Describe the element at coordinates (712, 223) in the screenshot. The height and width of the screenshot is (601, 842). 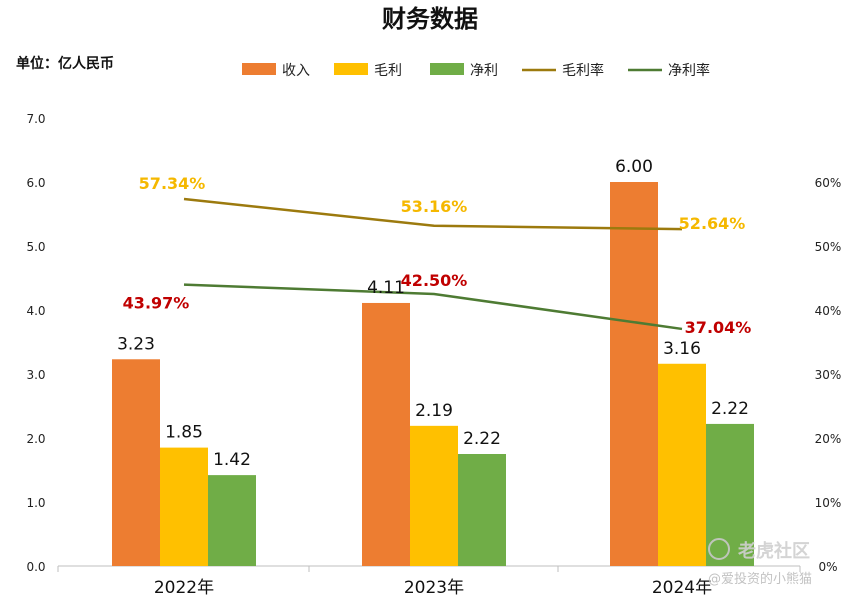
I see `line-data-label: 52.64%` at that location.